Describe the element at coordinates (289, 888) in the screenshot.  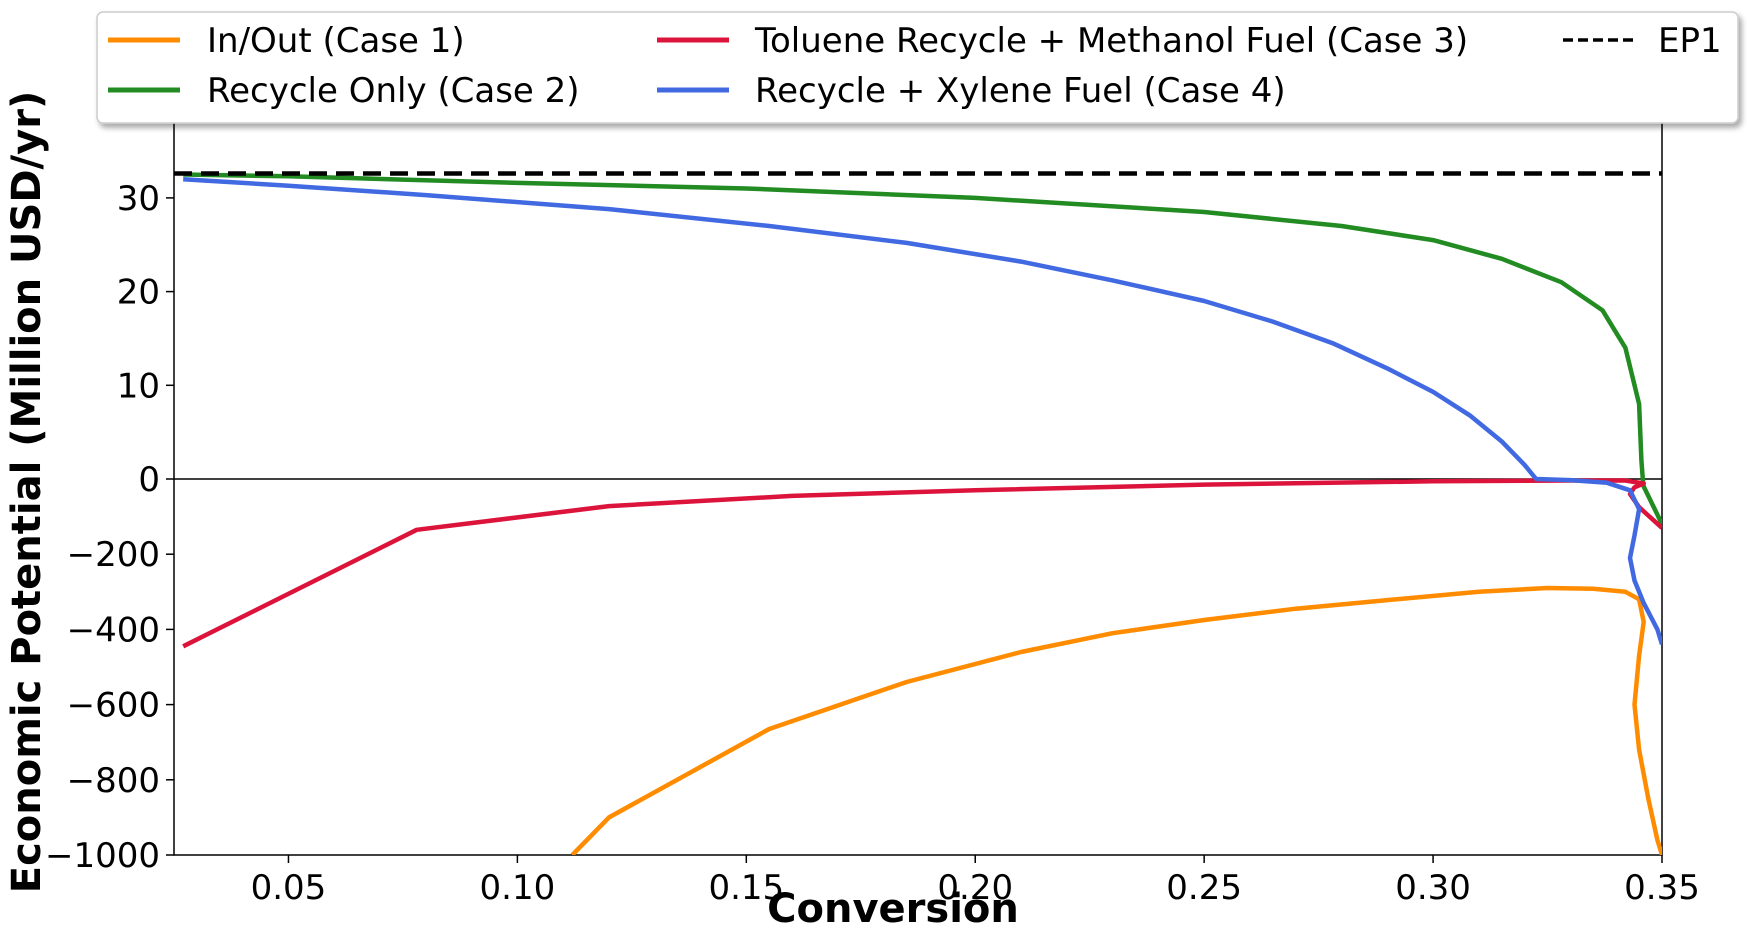
I see `x-tick-label: 0.05` at that location.